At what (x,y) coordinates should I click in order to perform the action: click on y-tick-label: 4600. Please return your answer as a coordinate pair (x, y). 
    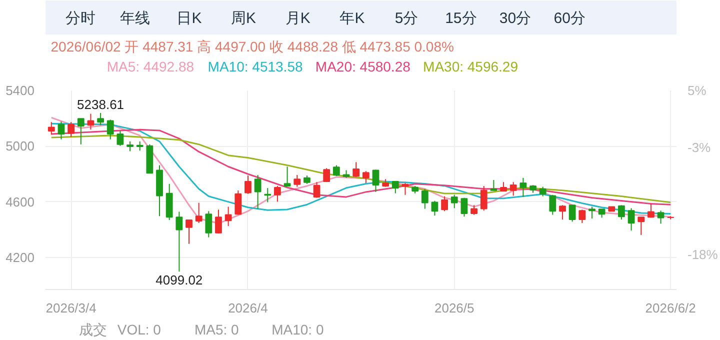
    Looking at the image, I should click on (20, 202).